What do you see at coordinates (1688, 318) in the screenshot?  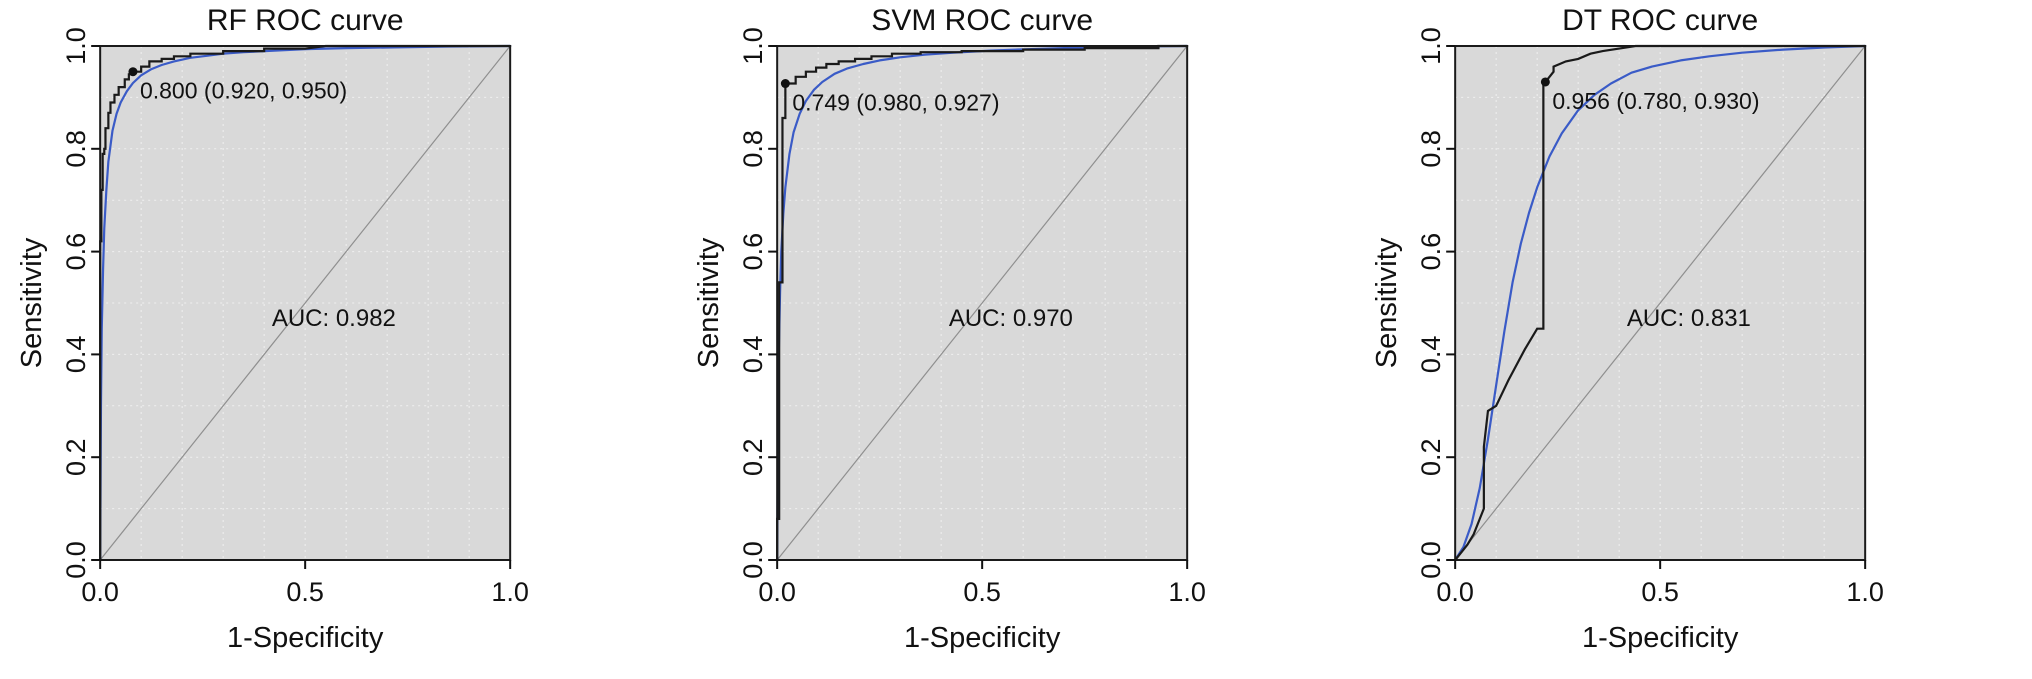 I see `auc-label: AUC: 0.831` at bounding box center [1688, 318].